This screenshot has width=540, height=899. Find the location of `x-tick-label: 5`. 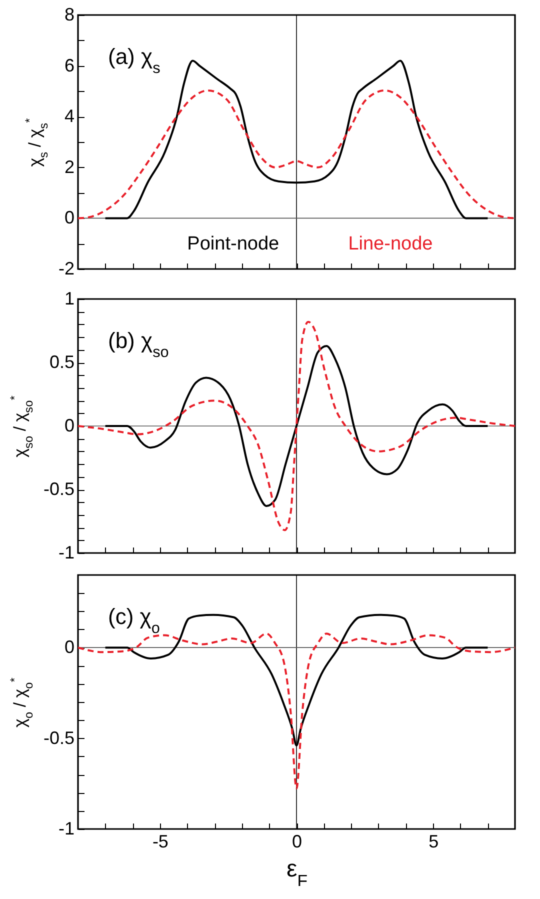

x-tick-label: 5 is located at coordinates (433, 842).